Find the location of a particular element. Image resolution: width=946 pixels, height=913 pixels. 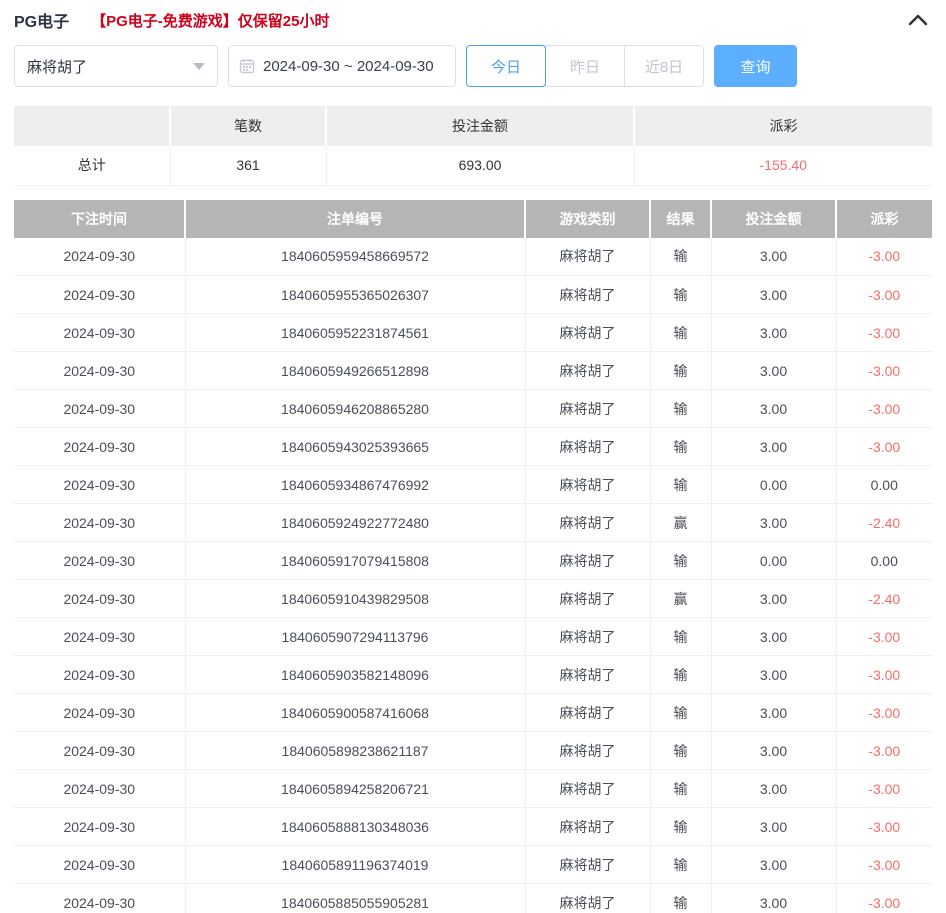

cell-order-id: 1840605949266512898 is located at coordinates (355, 370).